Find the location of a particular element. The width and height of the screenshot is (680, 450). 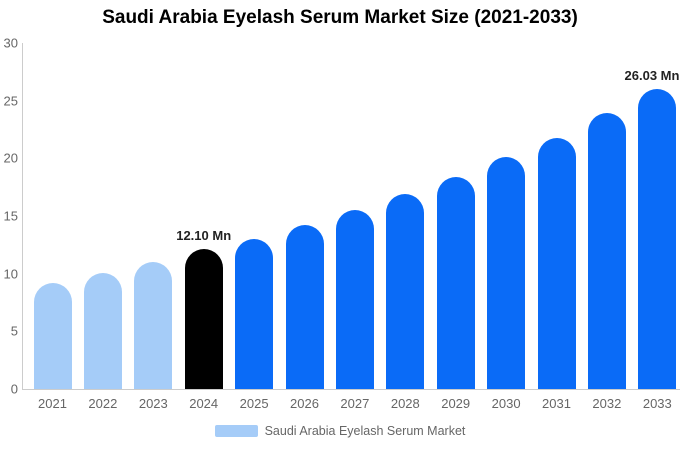

x-tick-label: 2033 is located at coordinates (657, 403).